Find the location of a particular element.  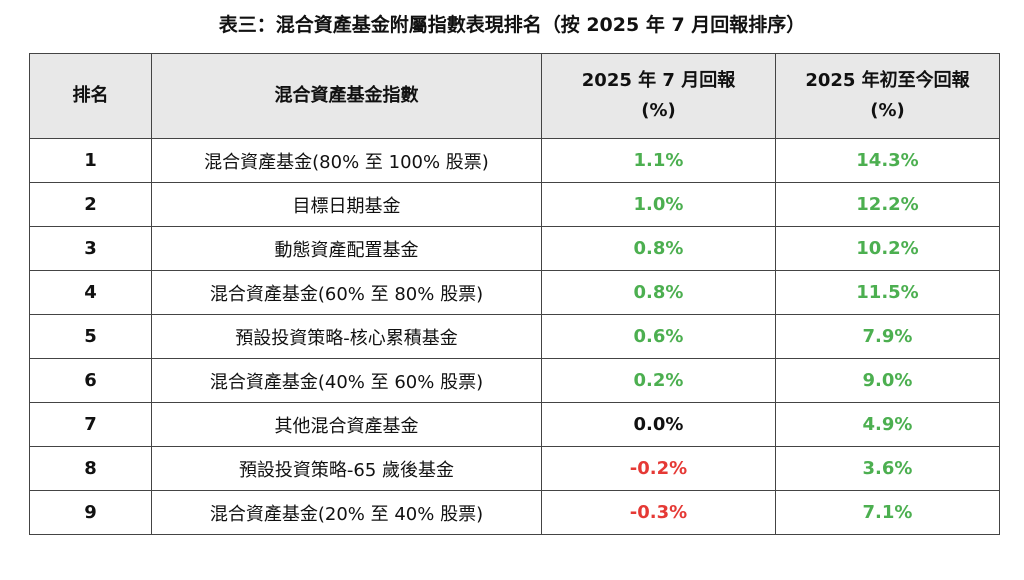

ytd-return-cell: 12.2% is located at coordinates (887, 204).